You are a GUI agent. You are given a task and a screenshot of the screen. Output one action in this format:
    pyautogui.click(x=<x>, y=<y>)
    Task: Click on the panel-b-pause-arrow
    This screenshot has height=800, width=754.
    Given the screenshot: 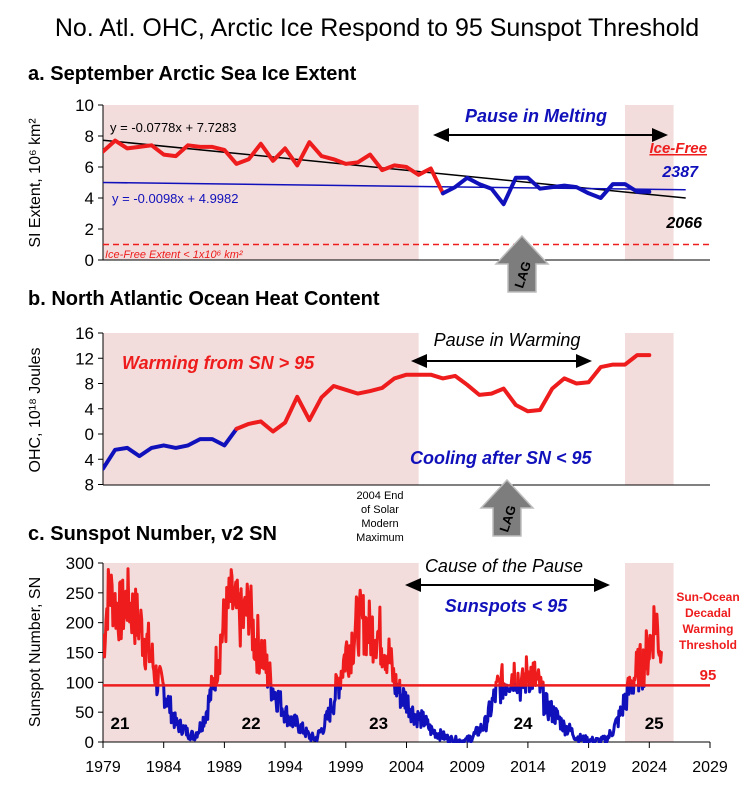 What is the action you would take?
    pyautogui.click(x=501, y=361)
    